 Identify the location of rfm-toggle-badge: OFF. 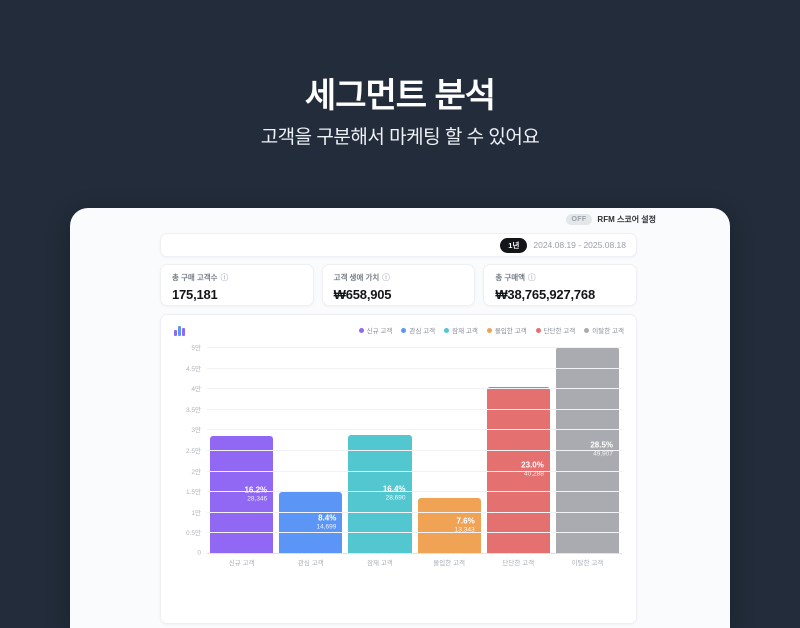
(579, 219).